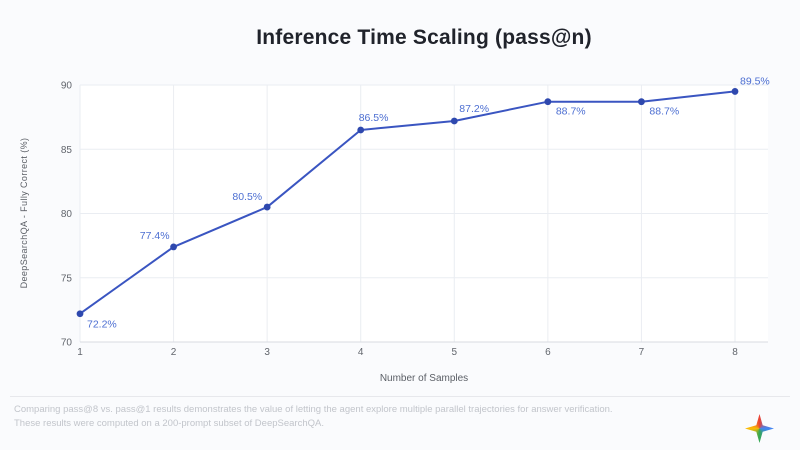 The height and width of the screenshot is (450, 800). I want to click on svg-text: 2, so click(174, 352).